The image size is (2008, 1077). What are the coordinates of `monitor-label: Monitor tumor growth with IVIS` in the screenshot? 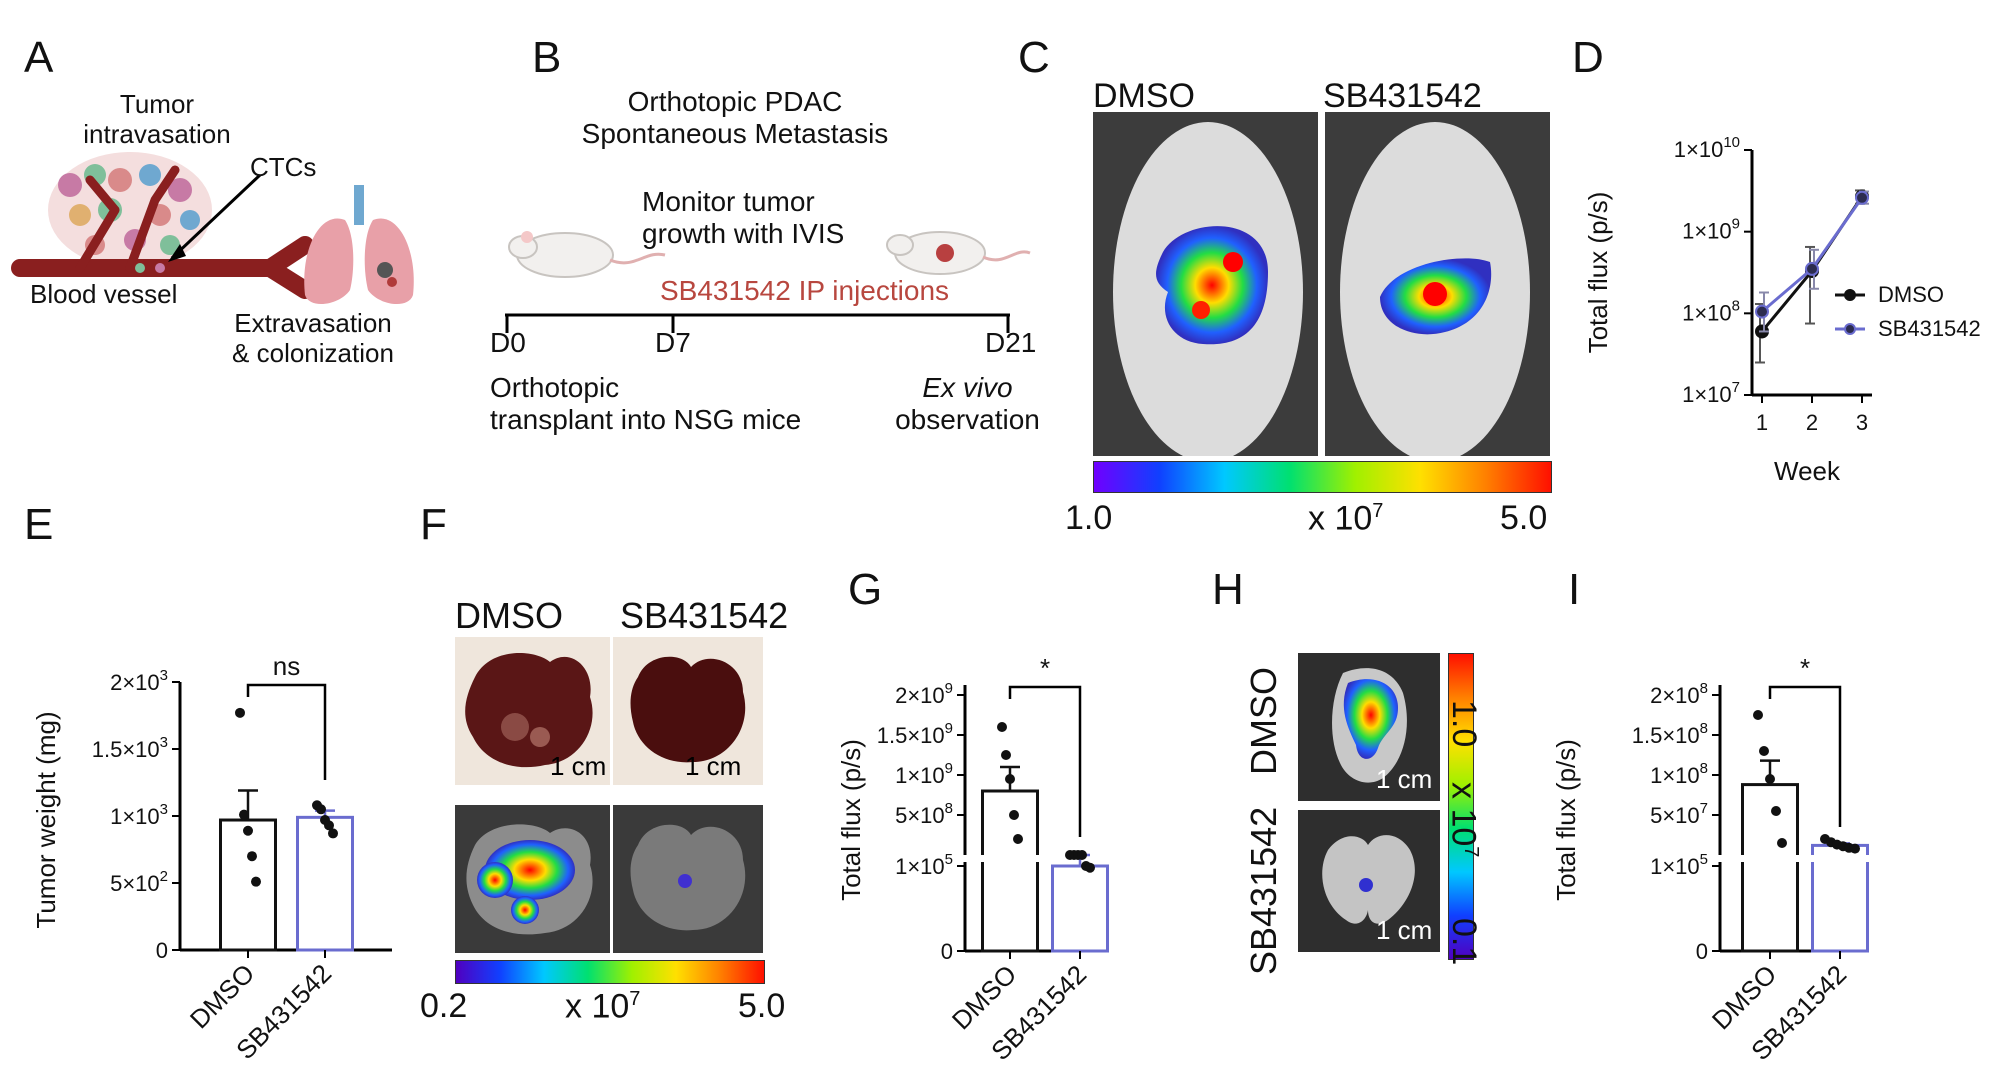 It's located at (743, 218).